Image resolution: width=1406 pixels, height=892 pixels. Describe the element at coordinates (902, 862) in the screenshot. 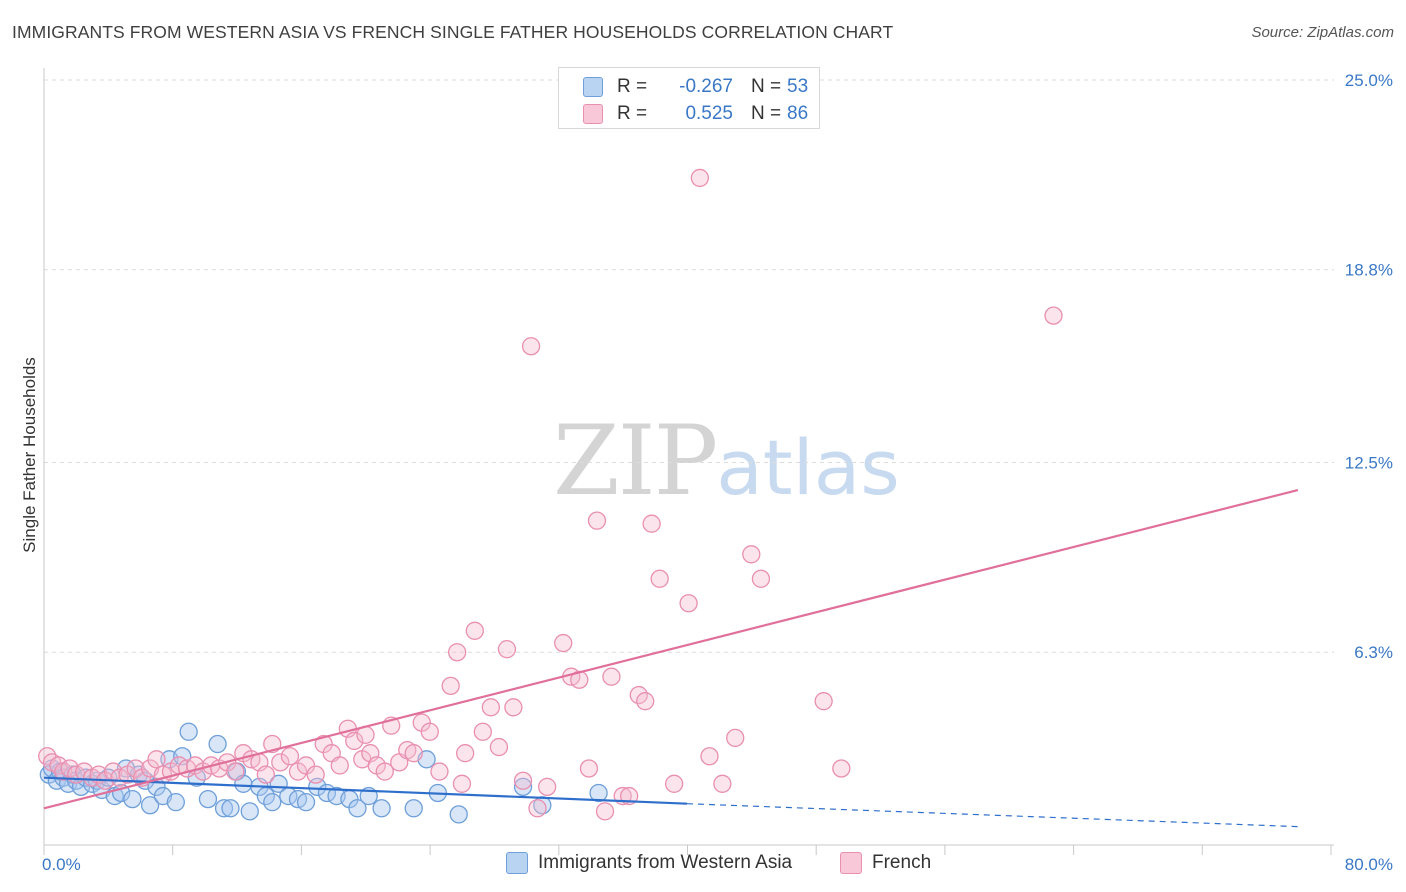

I see `legend-label: French` at that location.